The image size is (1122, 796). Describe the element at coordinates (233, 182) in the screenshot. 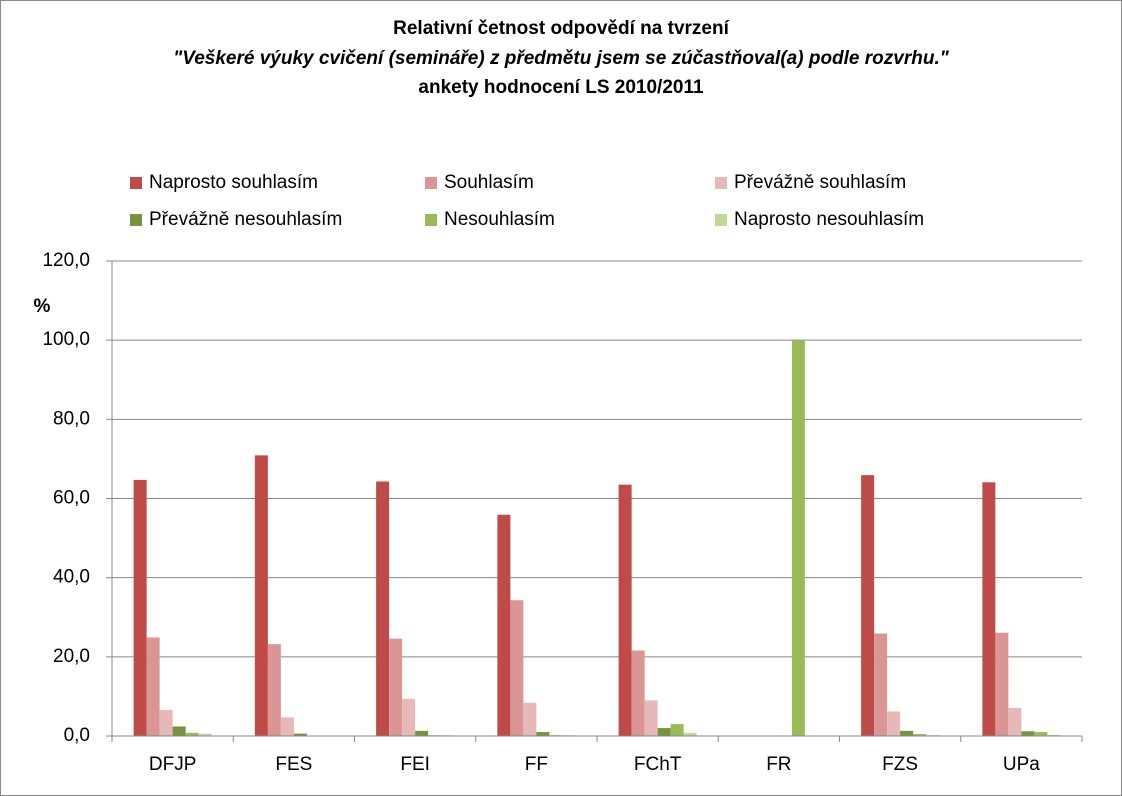

I see `legend-label: Naprosto souhlasím` at that location.